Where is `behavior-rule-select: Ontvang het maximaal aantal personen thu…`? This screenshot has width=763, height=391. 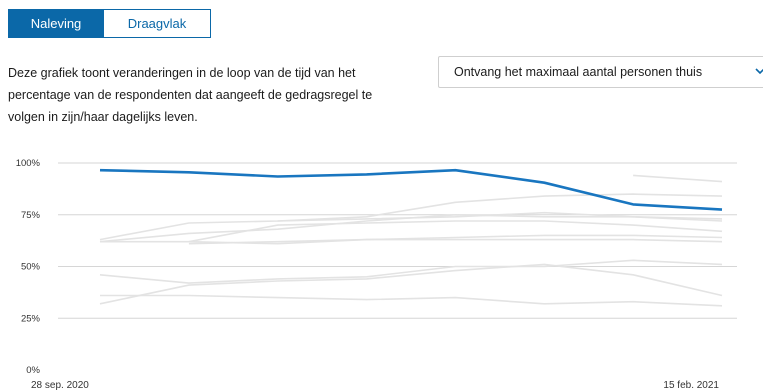
behavior-rule-select: Ontvang het maximaal aantal personen thu… is located at coordinates (600, 72).